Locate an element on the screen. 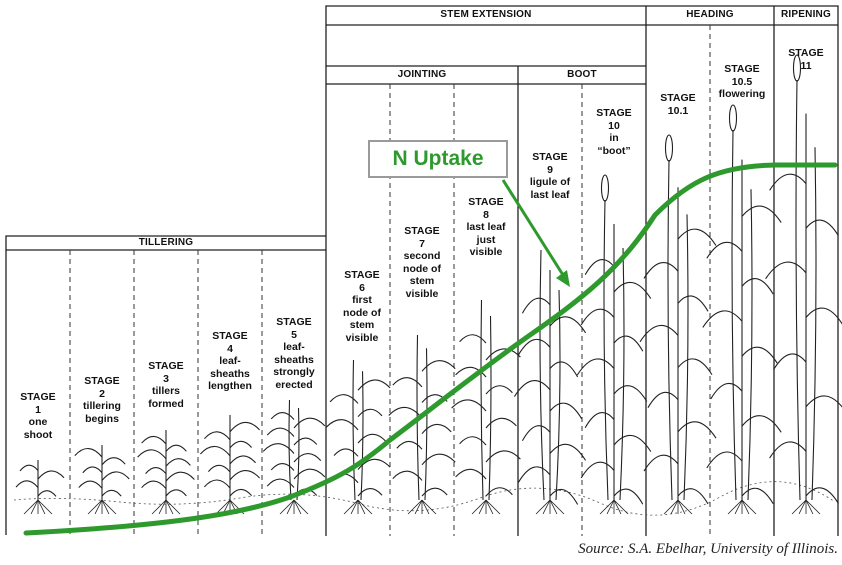 The image size is (842, 565). stage-label-line: formed is located at coordinates (166, 403).